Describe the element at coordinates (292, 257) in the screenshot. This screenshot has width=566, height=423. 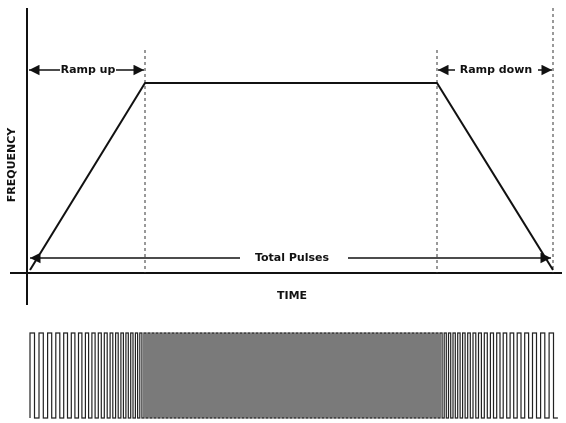
I see `total-pulses-label: Total Pulses` at that location.